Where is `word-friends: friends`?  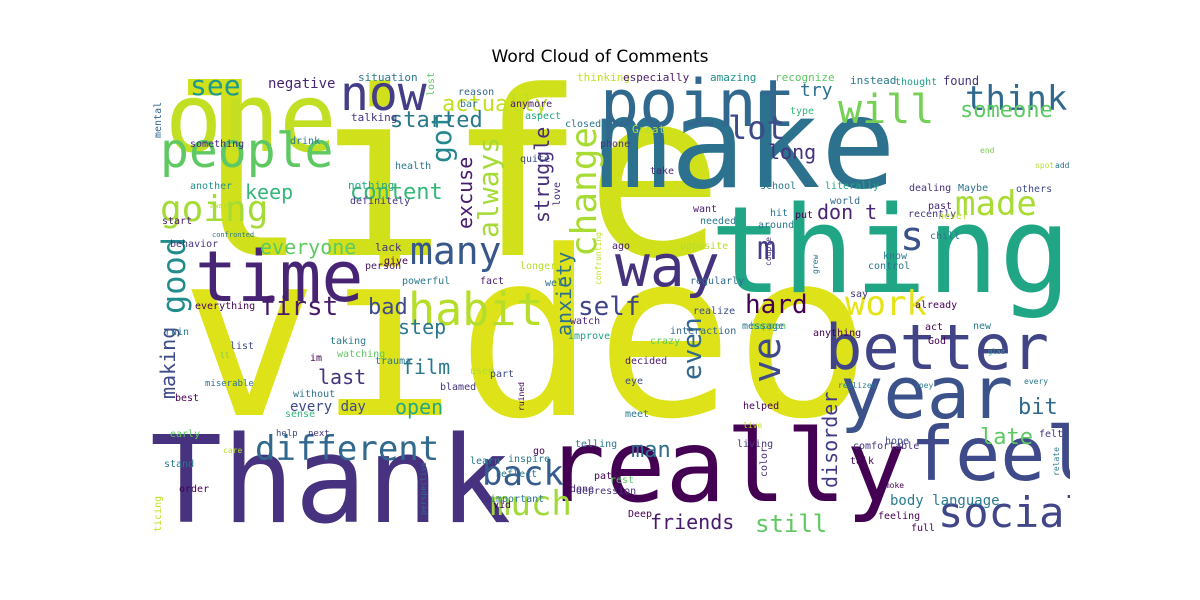
word-friends: friends is located at coordinates (692, 521).